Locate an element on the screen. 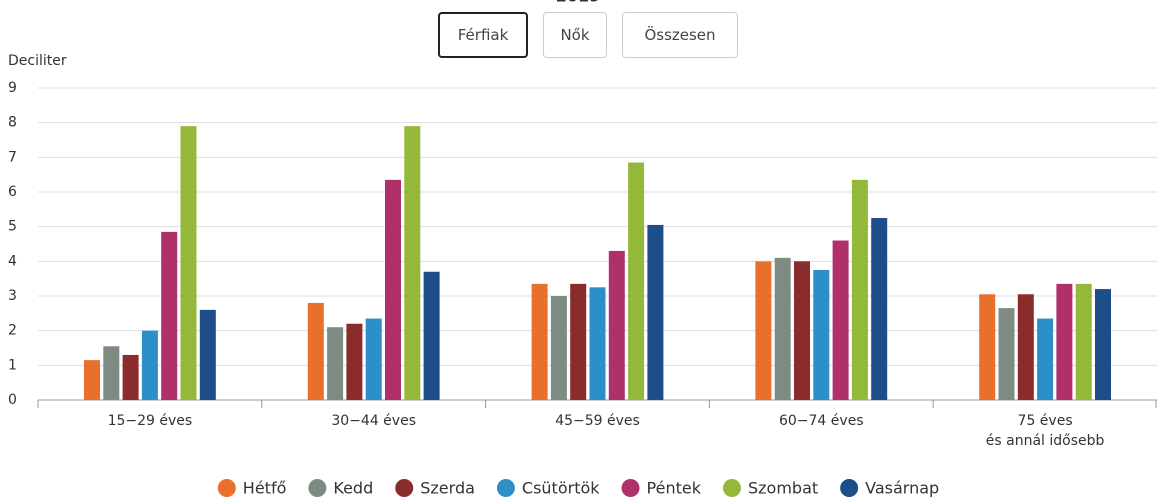 The height and width of the screenshot is (498, 1157). legend-item: Péntek is located at coordinates (661, 488).